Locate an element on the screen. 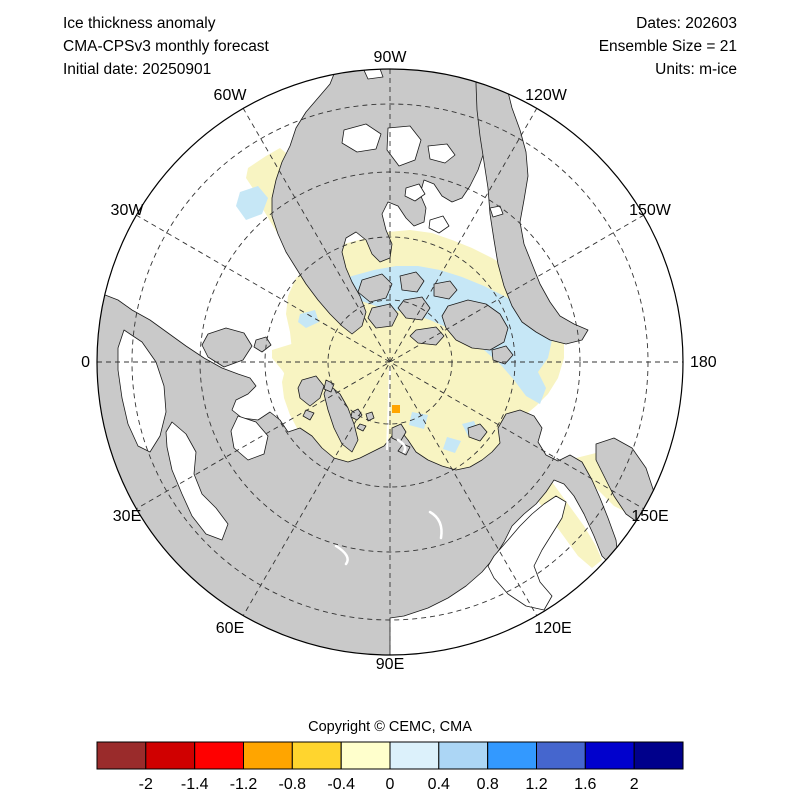 Image resolution: width=800 pixels, height=800 pixels. lon-label-30e: 30E is located at coordinates (127, 516).